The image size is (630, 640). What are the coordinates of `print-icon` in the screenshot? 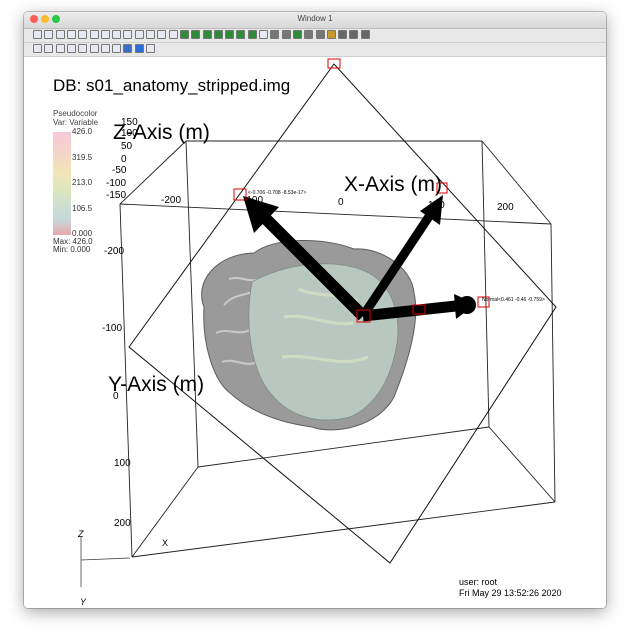 It's located at (71, 34).